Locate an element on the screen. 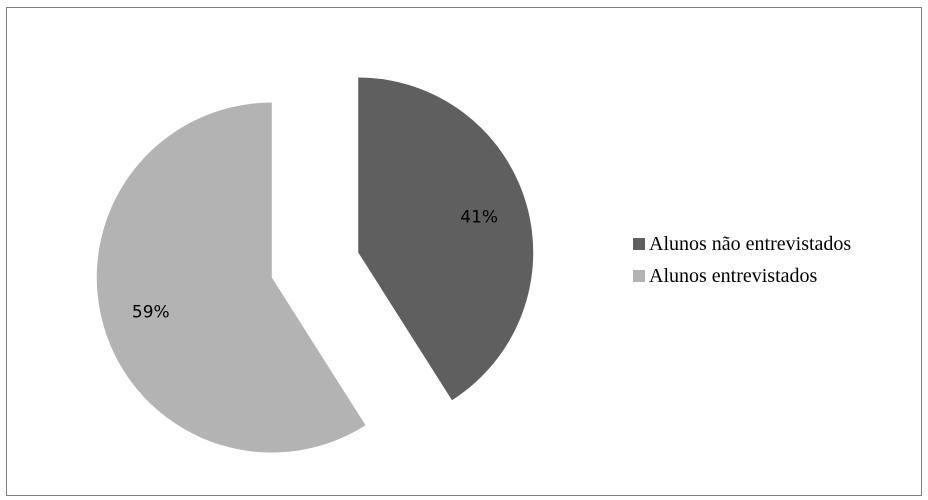 This screenshot has height=500, width=928. legend-item-entrevistados: Alunos entrevistados is located at coordinates (742, 276).